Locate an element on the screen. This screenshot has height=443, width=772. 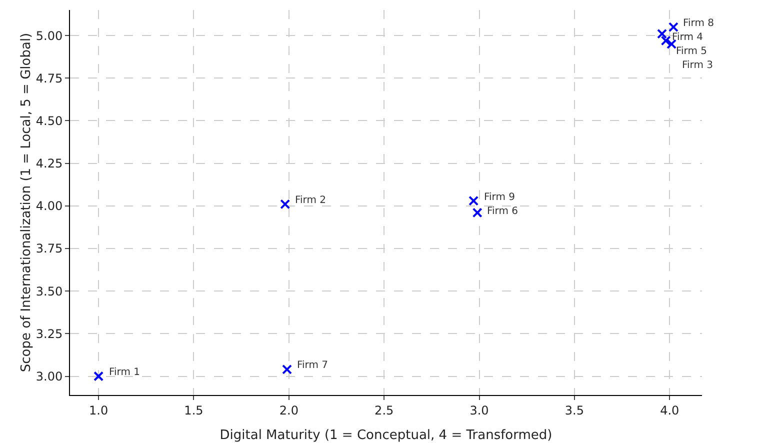
x-tick-label: 1.5 is located at coordinates (194, 410).